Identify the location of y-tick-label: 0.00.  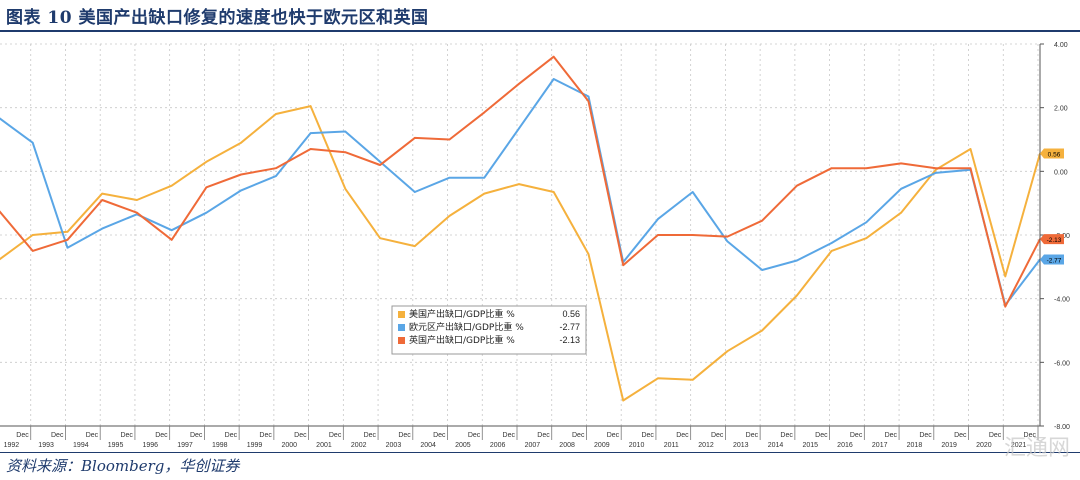
(1061, 172).